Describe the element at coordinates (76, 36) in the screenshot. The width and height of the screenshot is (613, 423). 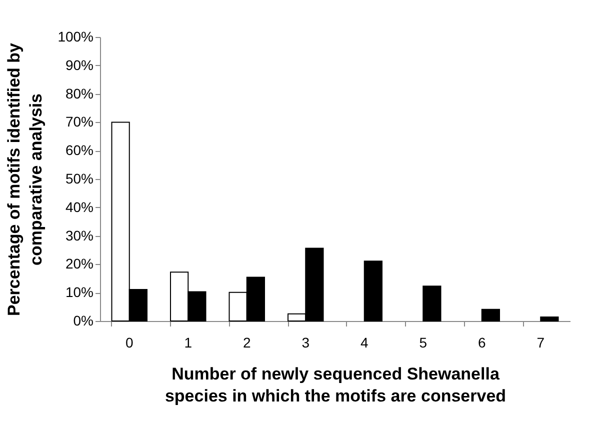
I see `y-tick-label: 100%` at that location.